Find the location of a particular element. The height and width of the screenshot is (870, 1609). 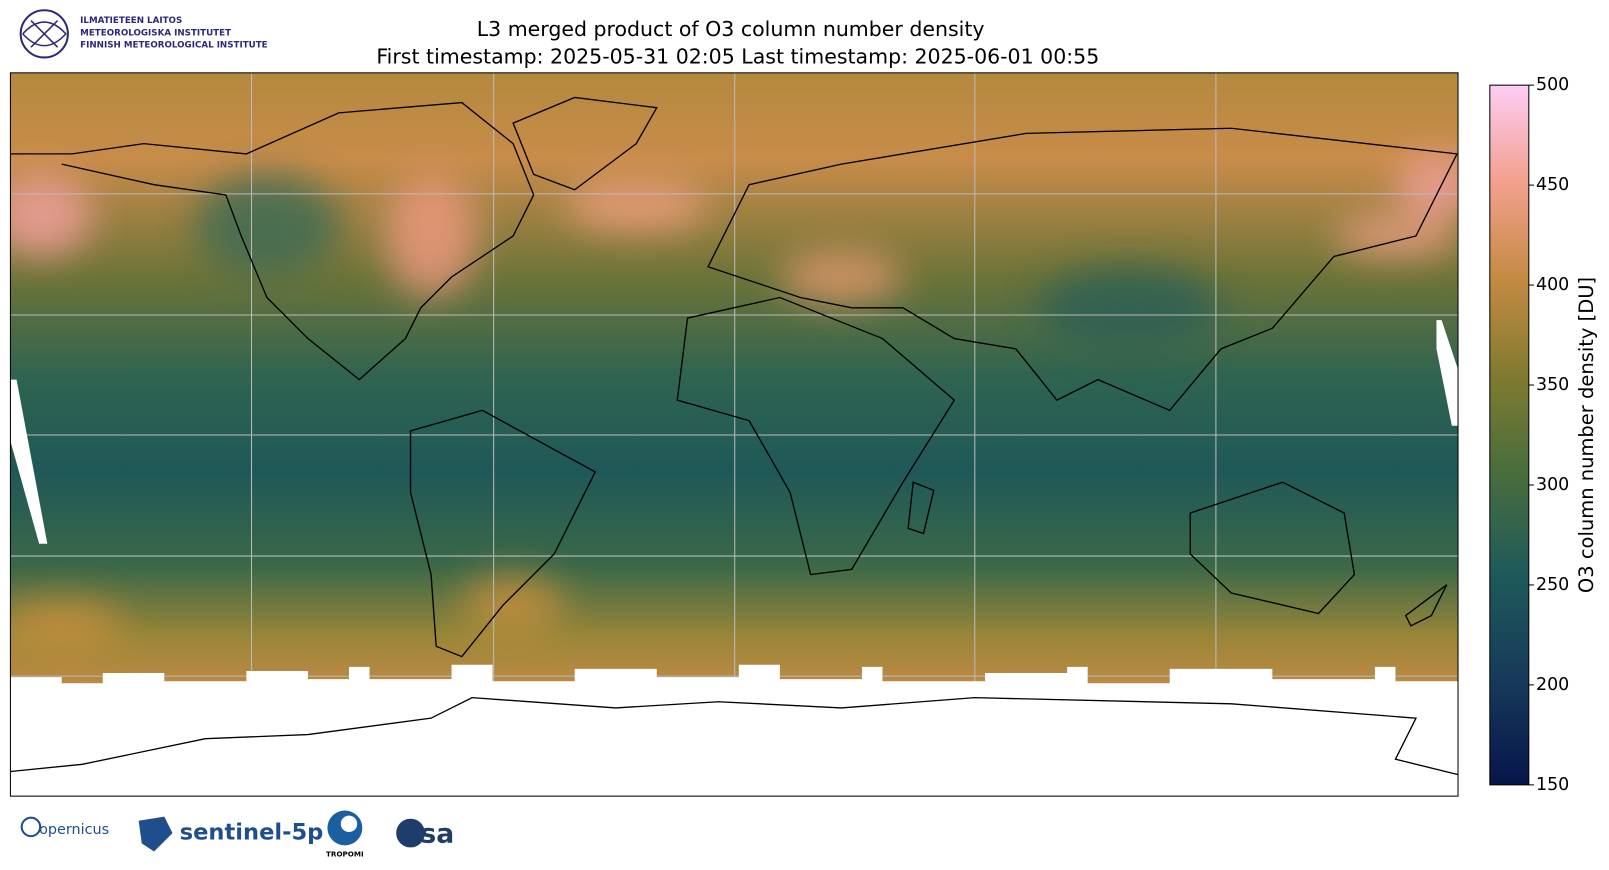

colorbar-tick-label: 500 is located at coordinates (1552, 85).